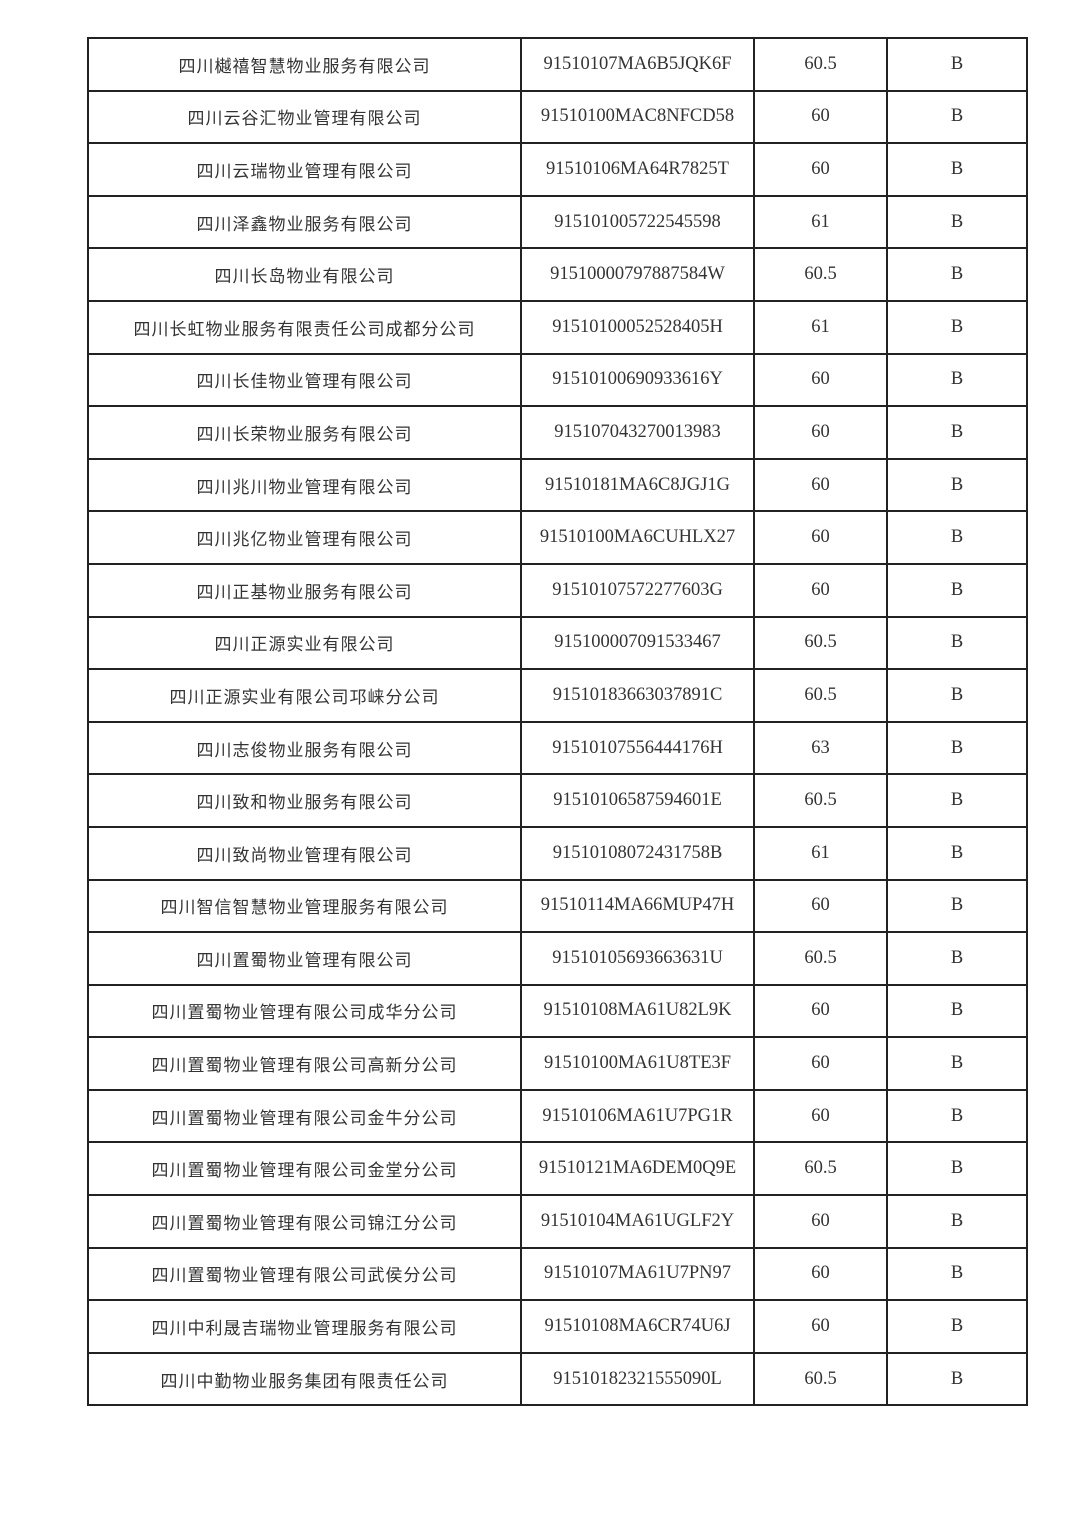  What do you see at coordinates (304, 327) in the screenshot?
I see `company-name-cell: 四川长虹物业服务有限责任公司成都分公司` at bounding box center [304, 327].